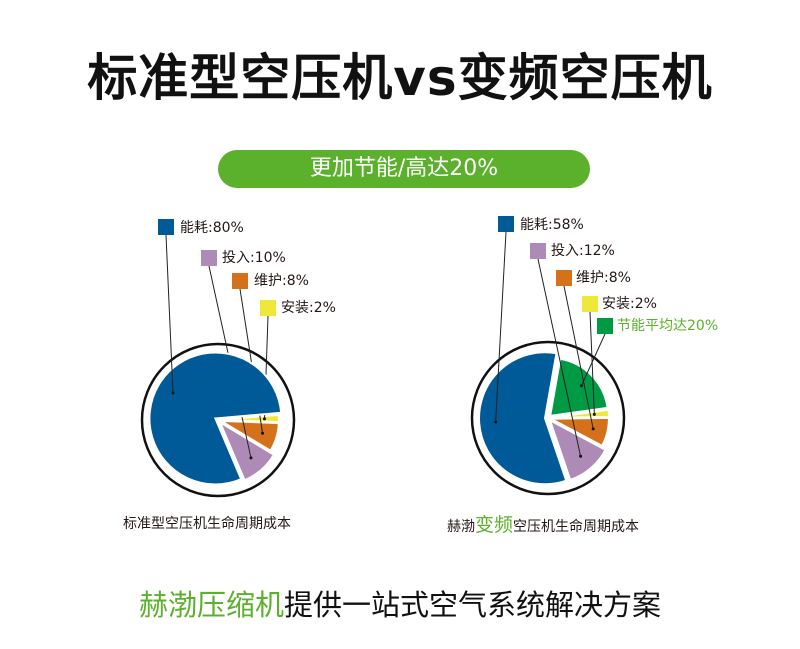  What do you see at coordinates (578, 387) in the screenshot?
I see `pie-slice-saving-right` at bounding box center [578, 387].